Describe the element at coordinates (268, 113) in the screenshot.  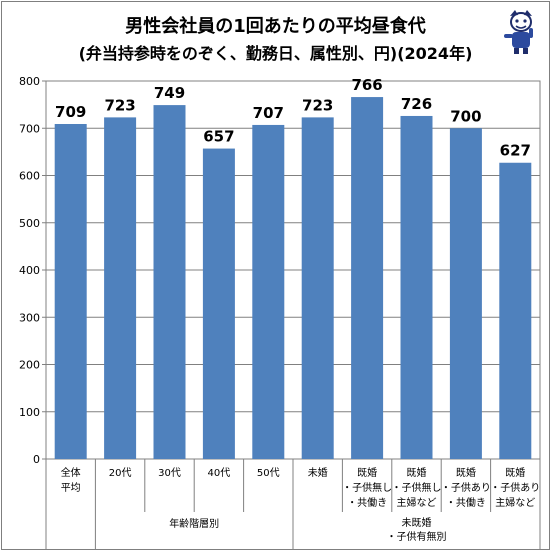
I see `bar-value-label: 707` at that location.